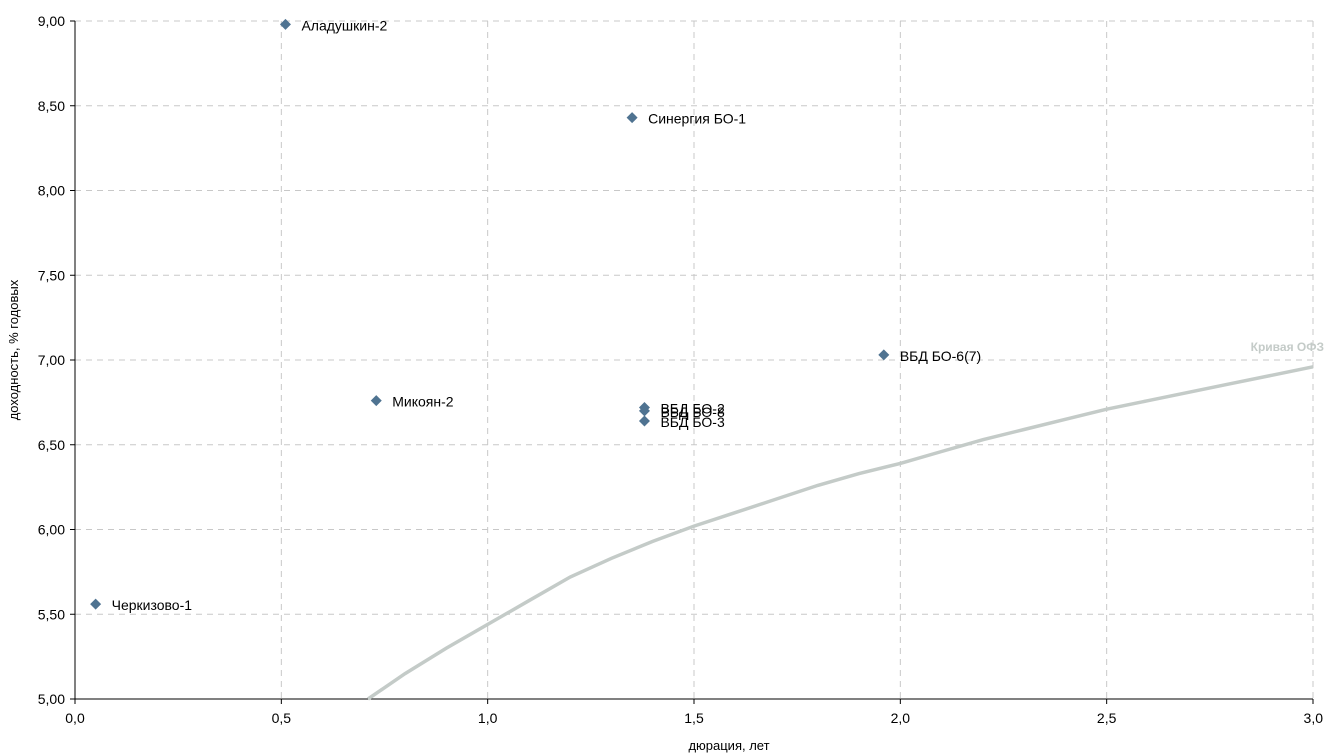 This screenshot has height=753, width=1327. Describe the element at coordinates (940, 356) in the screenshot. I see `data-point-label: ВБД БО-6(7)` at that location.